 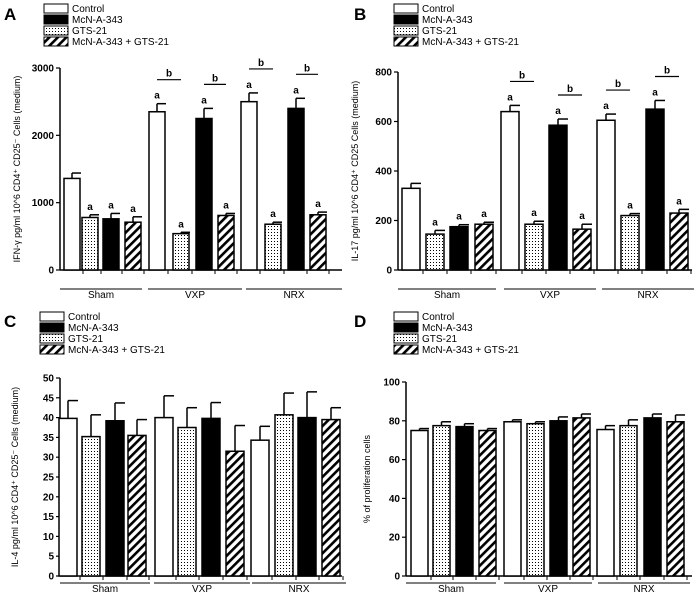 What do you see at coordinates (395, 460) in the screenshot?
I see `y-tick-label: 60` at bounding box center [395, 460].